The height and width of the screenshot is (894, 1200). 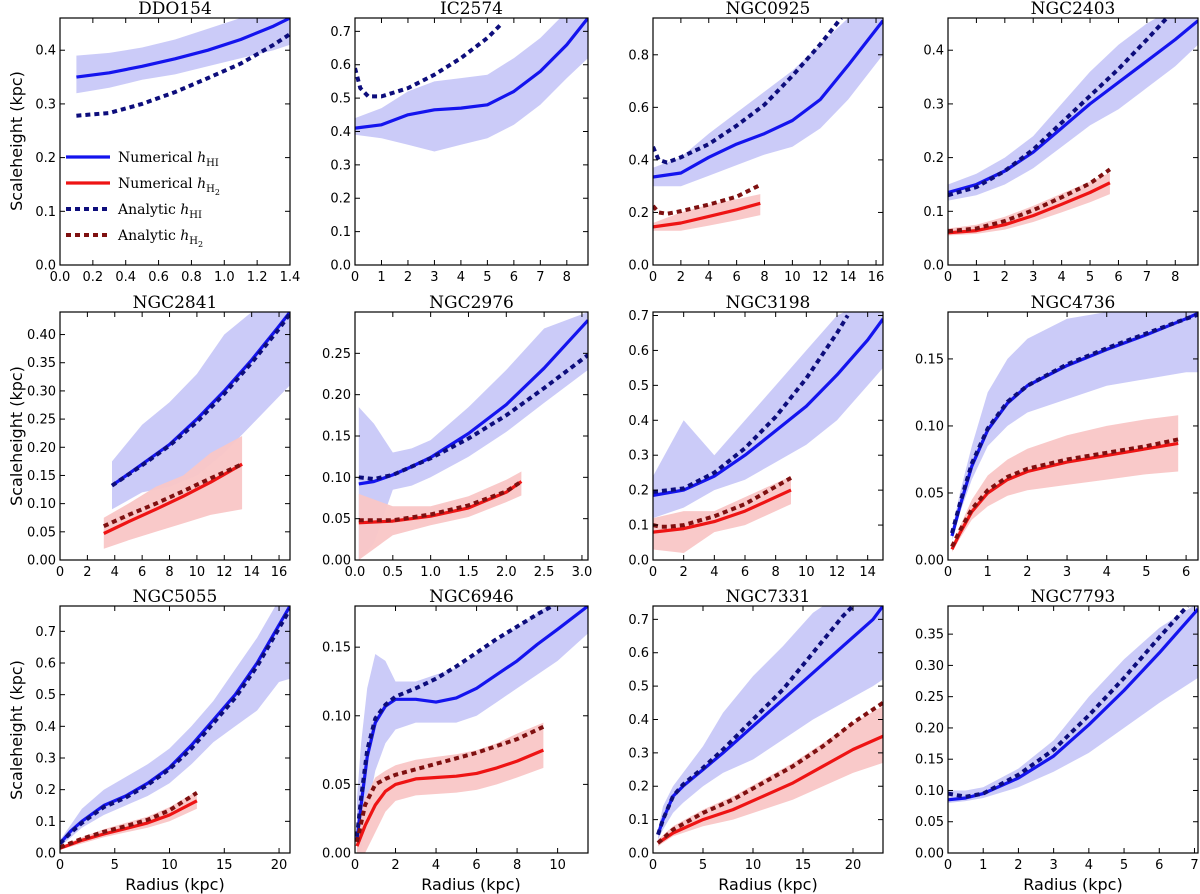 What do you see at coordinates (159, 211) in the screenshot?
I see `legend-label: Analytic hHI` at bounding box center [159, 211].